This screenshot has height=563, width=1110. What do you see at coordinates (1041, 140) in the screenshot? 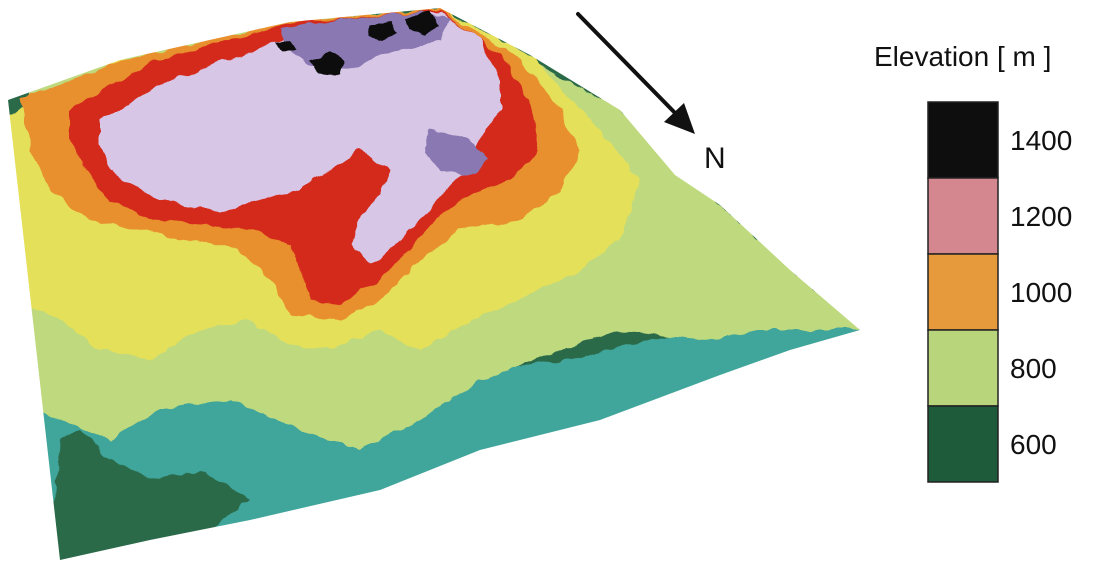
I see `legend-label-1400: 1400` at bounding box center [1041, 140].